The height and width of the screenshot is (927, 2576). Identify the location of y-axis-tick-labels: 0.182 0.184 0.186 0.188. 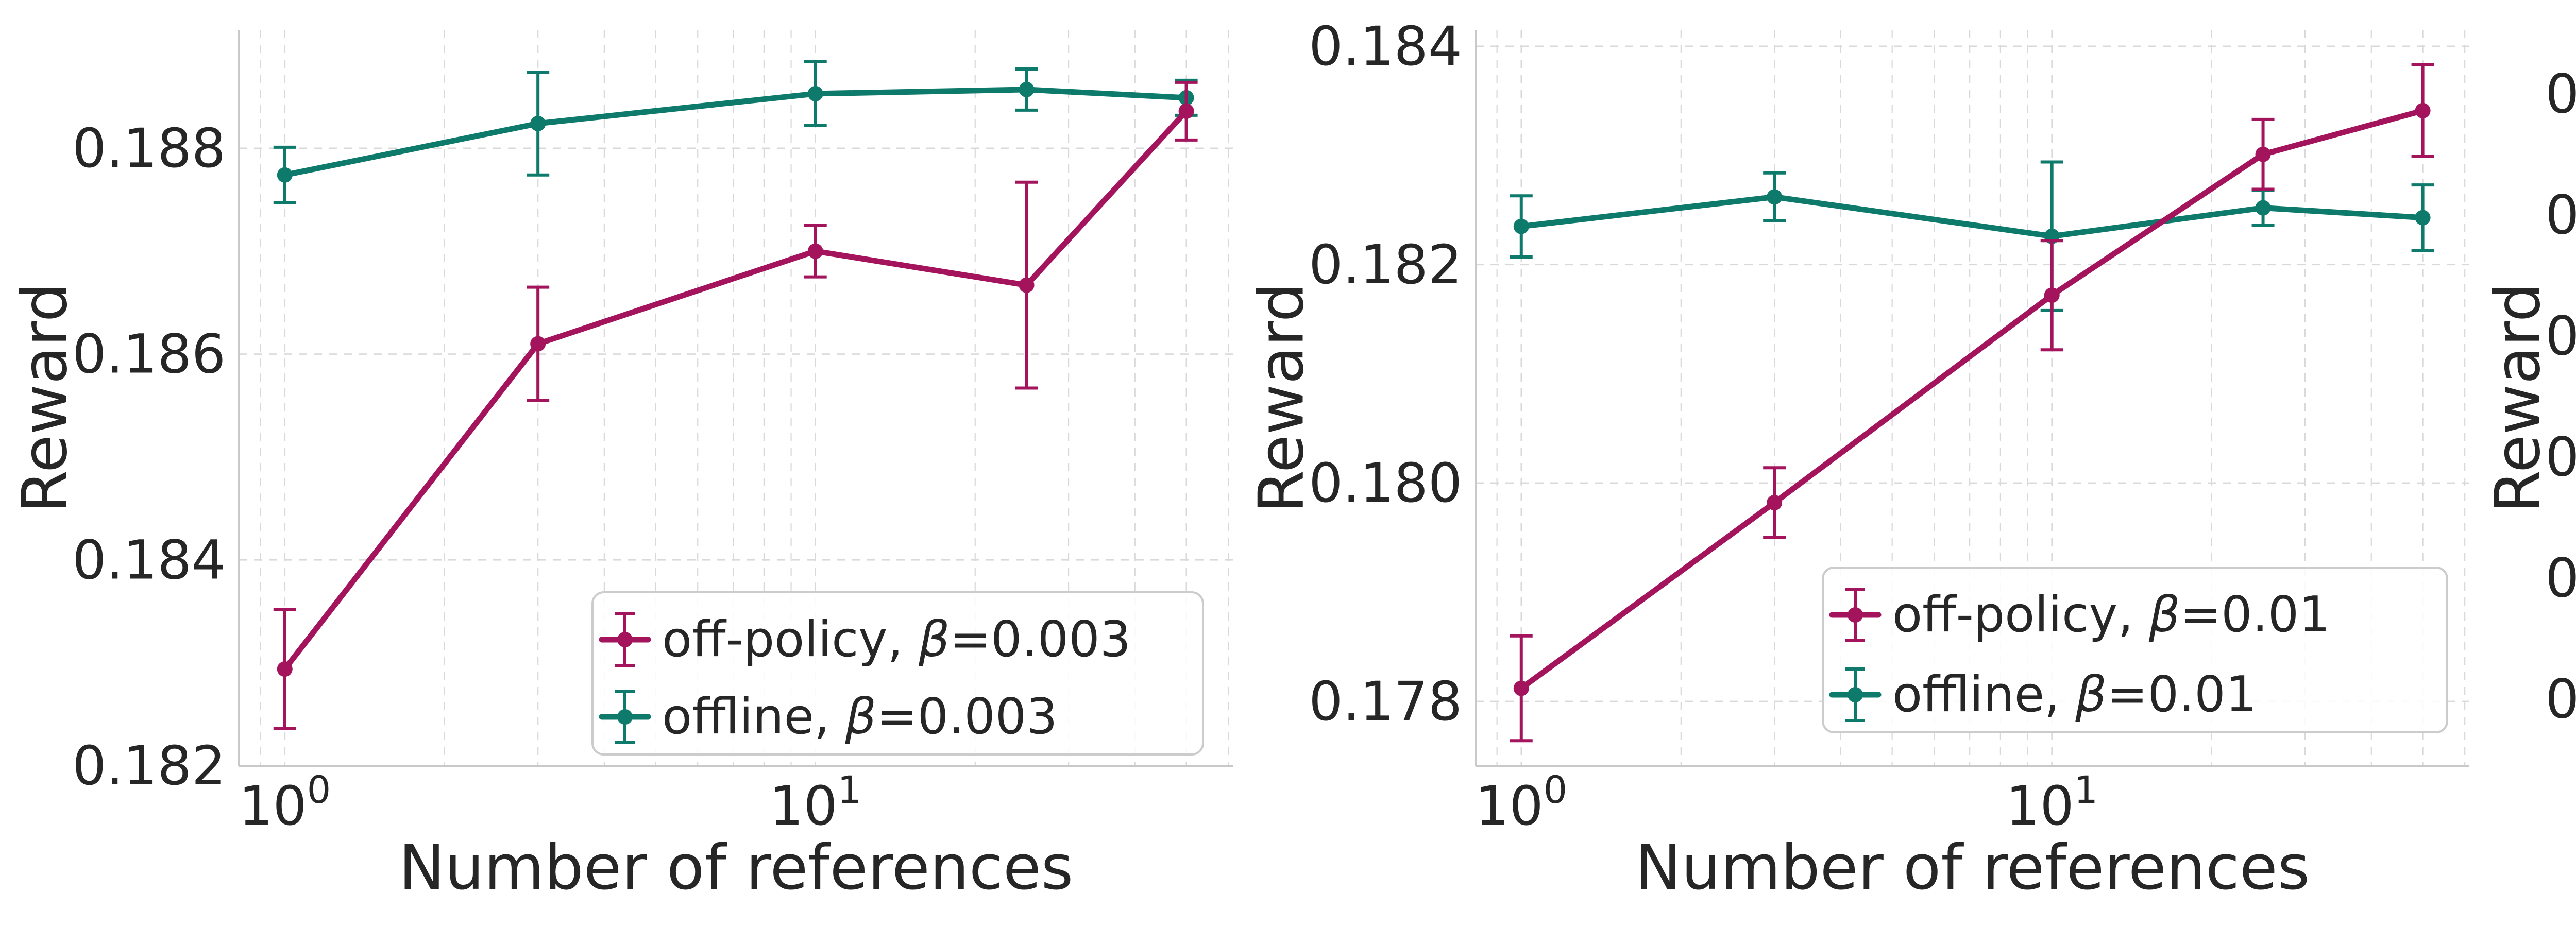
(149, 457).